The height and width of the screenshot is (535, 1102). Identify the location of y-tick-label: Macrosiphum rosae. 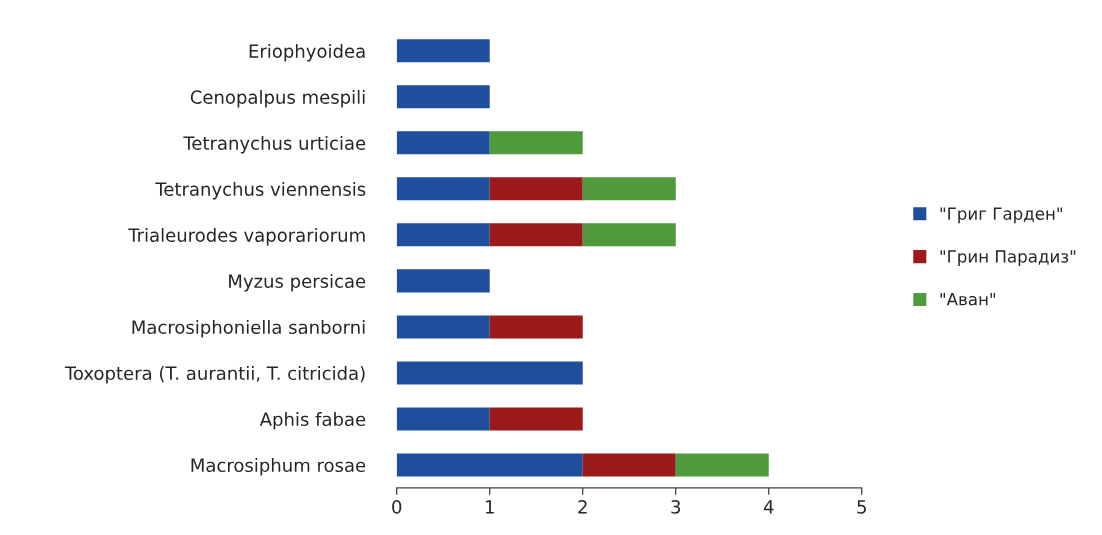
(278, 467).